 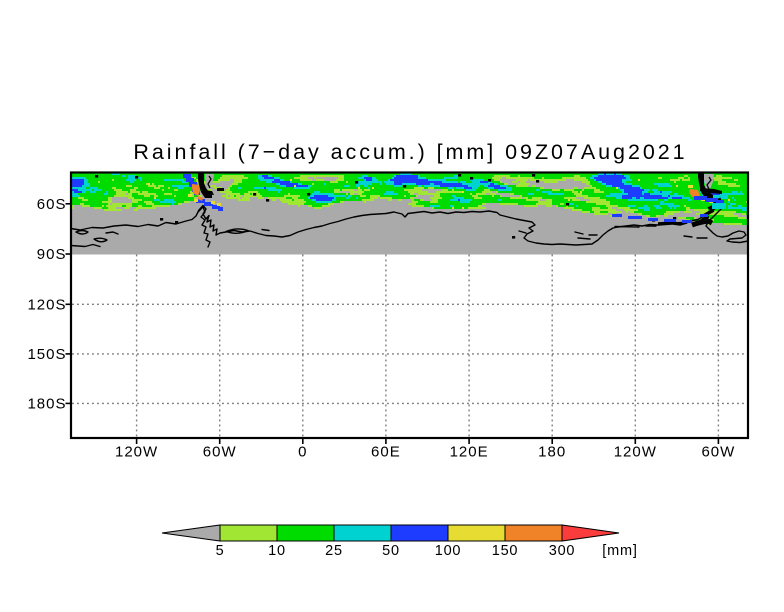 I want to click on svg-text: 5, so click(x=220, y=551).